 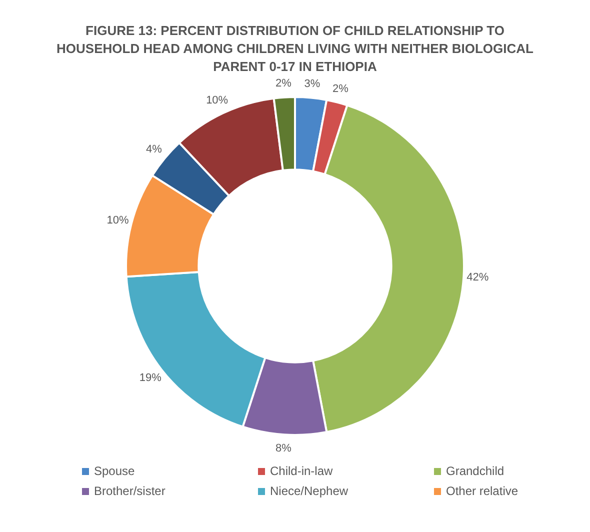 What do you see at coordinates (295, 49) in the screenshot?
I see `chart-title: FIGURE 13: PERCENT DISTRIBUTION OF CHILD RELATIONSHIP TO HOUSEHOLD HEAD AMONG CHILDREN LIVING WITH NEITHER BIOLOGICAL PARENT 0-17 IN ETHIOPIA` at bounding box center [295, 49].